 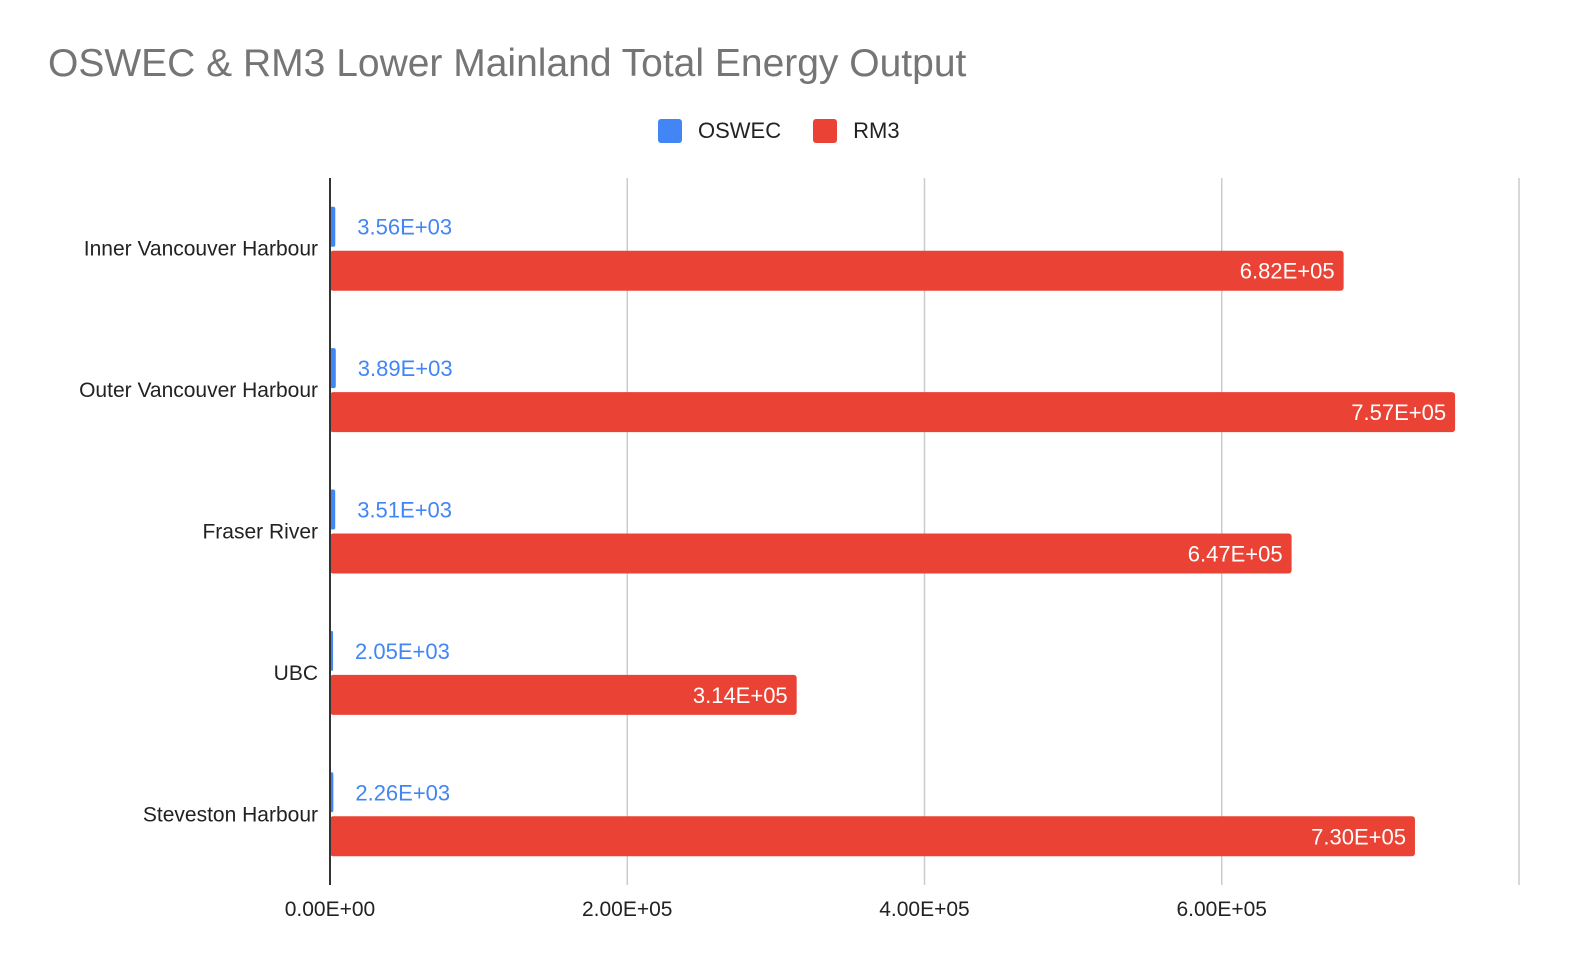 I want to click on x-tick-label: 2.00E+05, so click(x=627, y=909).